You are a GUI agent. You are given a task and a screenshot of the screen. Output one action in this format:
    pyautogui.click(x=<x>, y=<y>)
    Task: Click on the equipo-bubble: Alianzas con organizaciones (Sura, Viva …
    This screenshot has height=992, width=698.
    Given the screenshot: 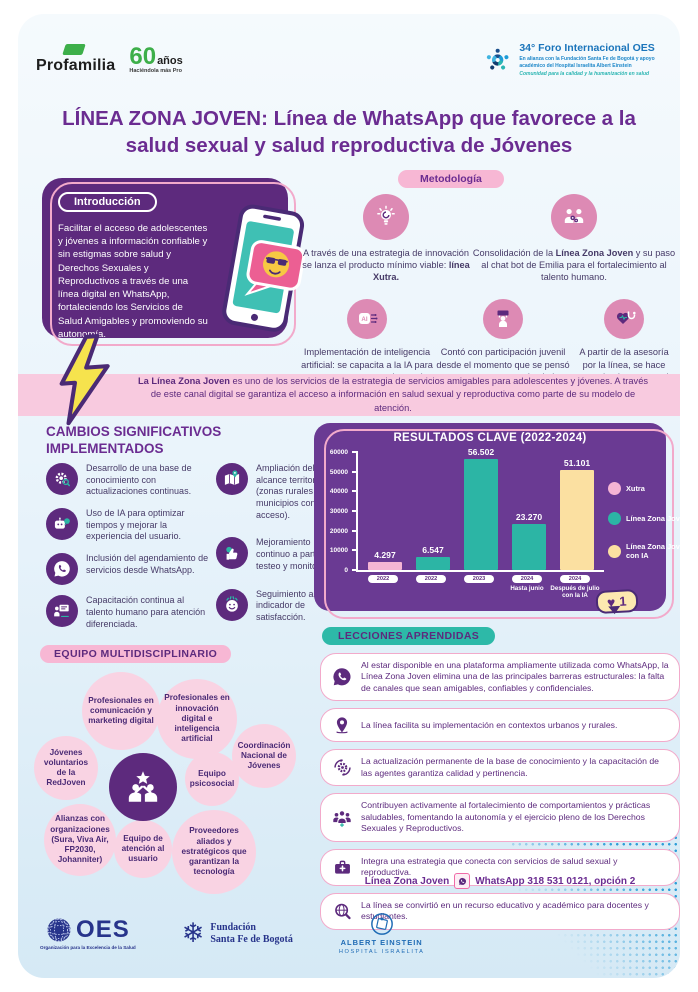 What is the action you would take?
    pyautogui.click(x=80, y=840)
    